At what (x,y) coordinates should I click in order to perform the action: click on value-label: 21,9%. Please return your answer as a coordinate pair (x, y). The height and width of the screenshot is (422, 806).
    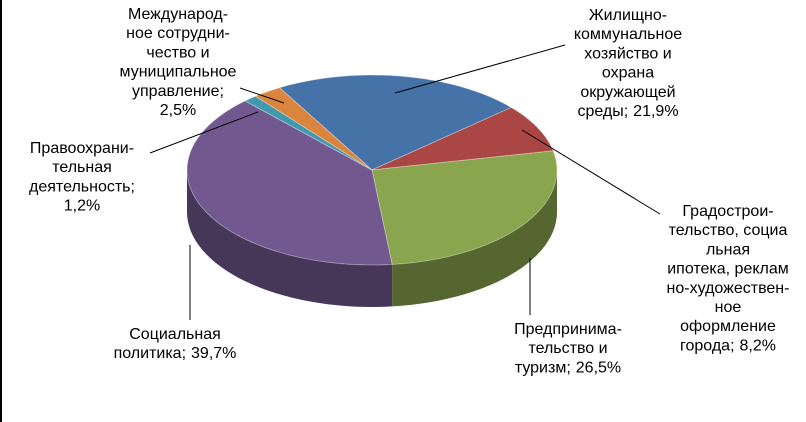
    Looking at the image, I should click on (655, 111).